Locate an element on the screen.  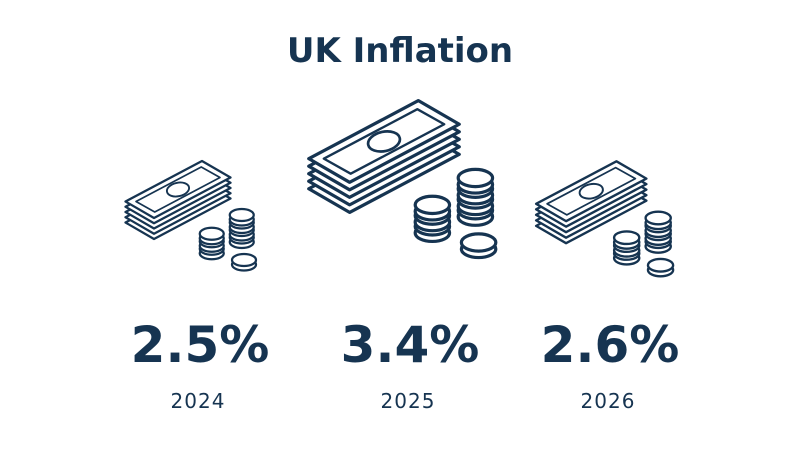
stat-year: 2026 is located at coordinates (608, 401).